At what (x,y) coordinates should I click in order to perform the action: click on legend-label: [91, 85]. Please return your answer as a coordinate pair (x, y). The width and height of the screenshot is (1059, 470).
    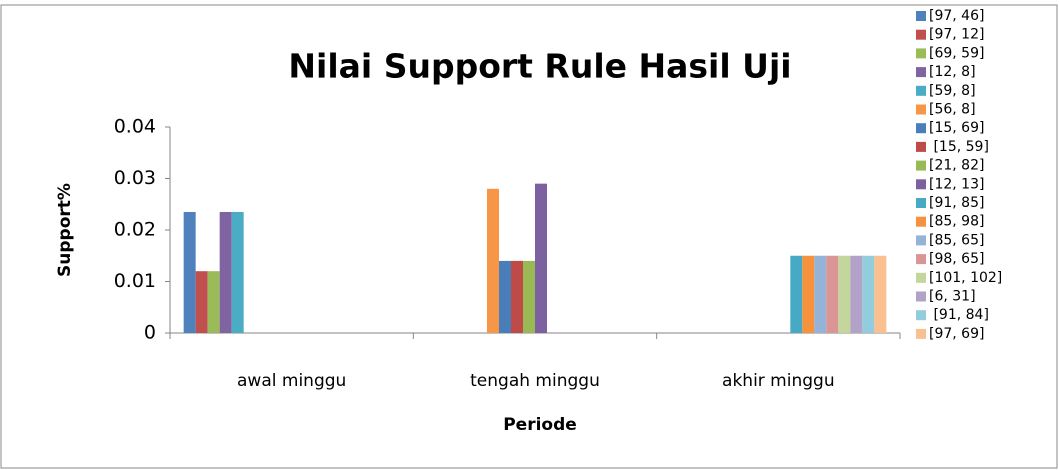
    Looking at the image, I should click on (956, 203).